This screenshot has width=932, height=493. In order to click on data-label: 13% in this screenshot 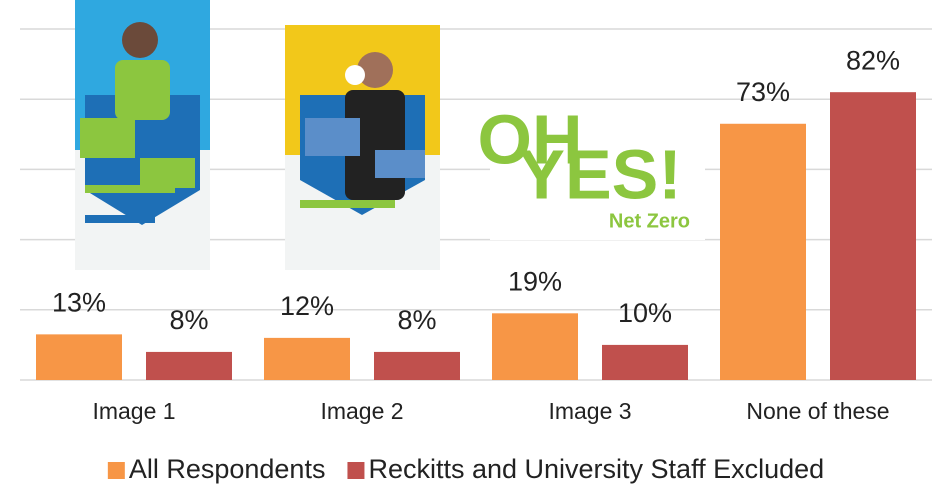, I will do `click(79, 302)`.